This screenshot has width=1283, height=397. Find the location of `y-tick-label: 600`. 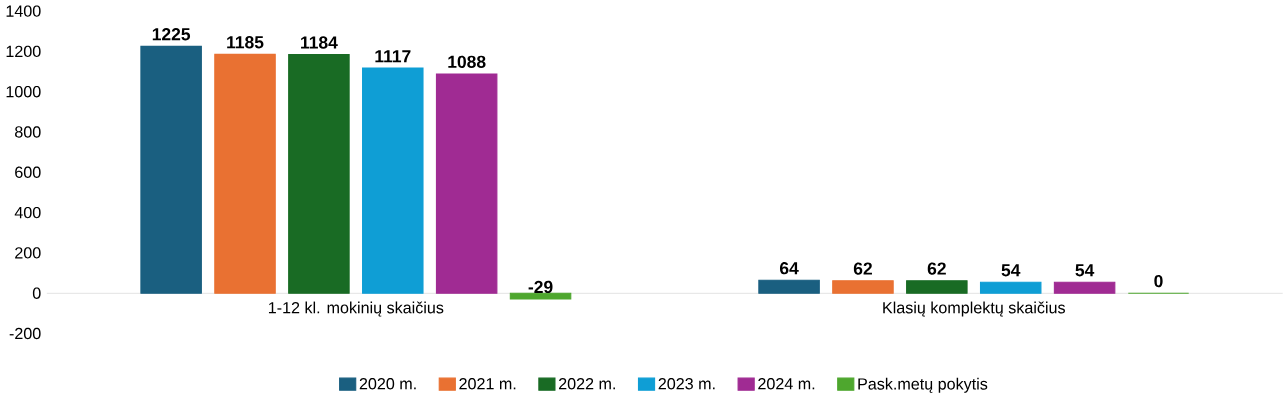

y-tick-label: 600 is located at coordinates (28, 172).